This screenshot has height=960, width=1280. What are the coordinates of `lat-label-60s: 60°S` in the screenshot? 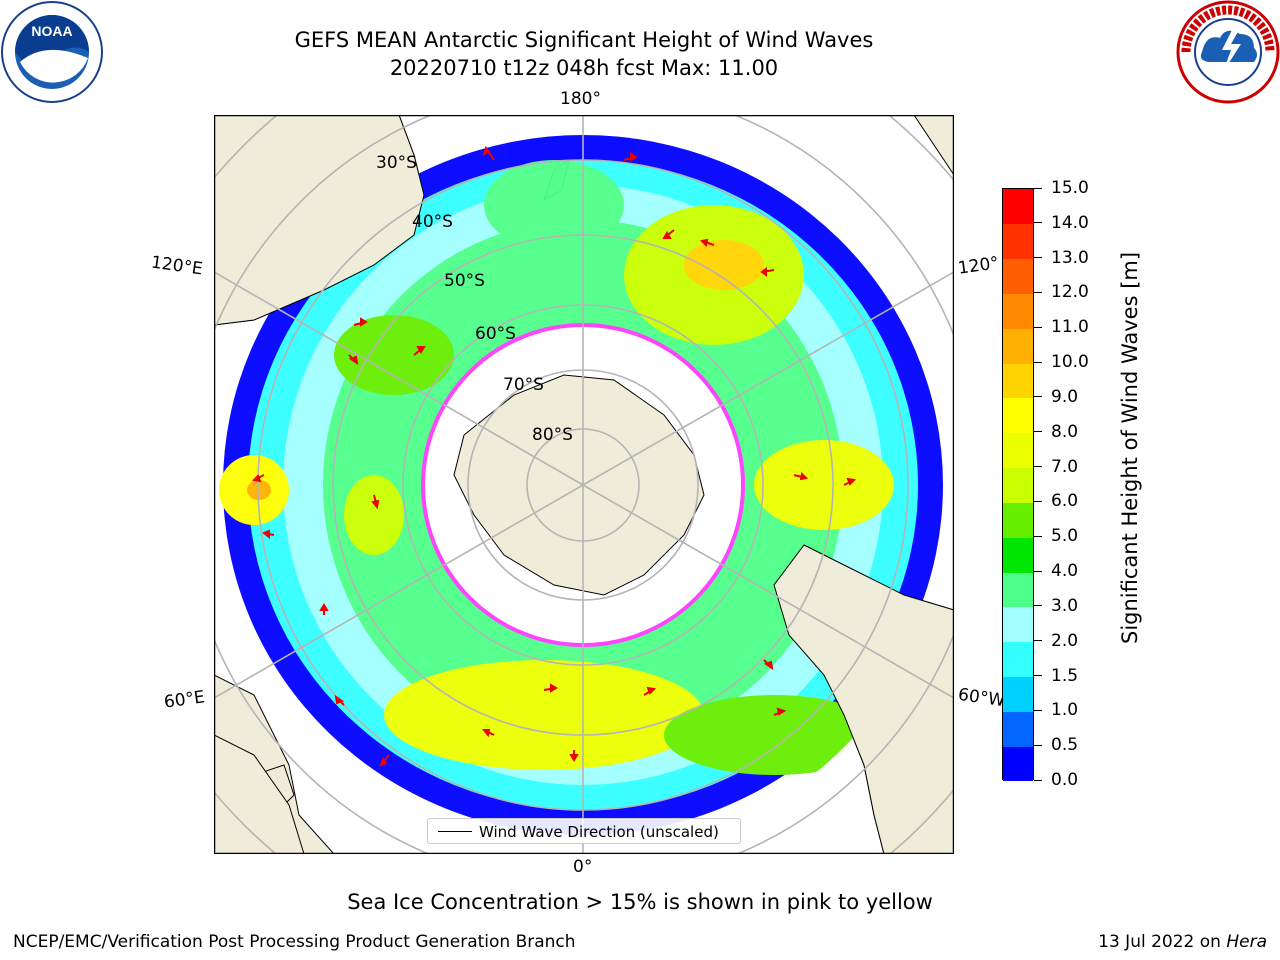 It's located at (495, 334).